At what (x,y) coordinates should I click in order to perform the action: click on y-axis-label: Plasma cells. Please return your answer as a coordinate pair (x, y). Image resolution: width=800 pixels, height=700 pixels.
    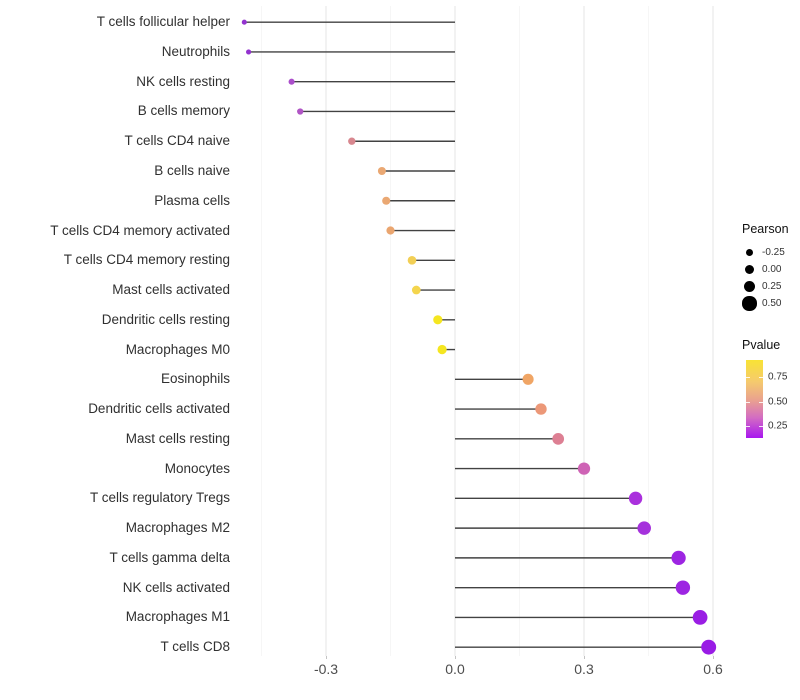
    Looking at the image, I should click on (192, 200).